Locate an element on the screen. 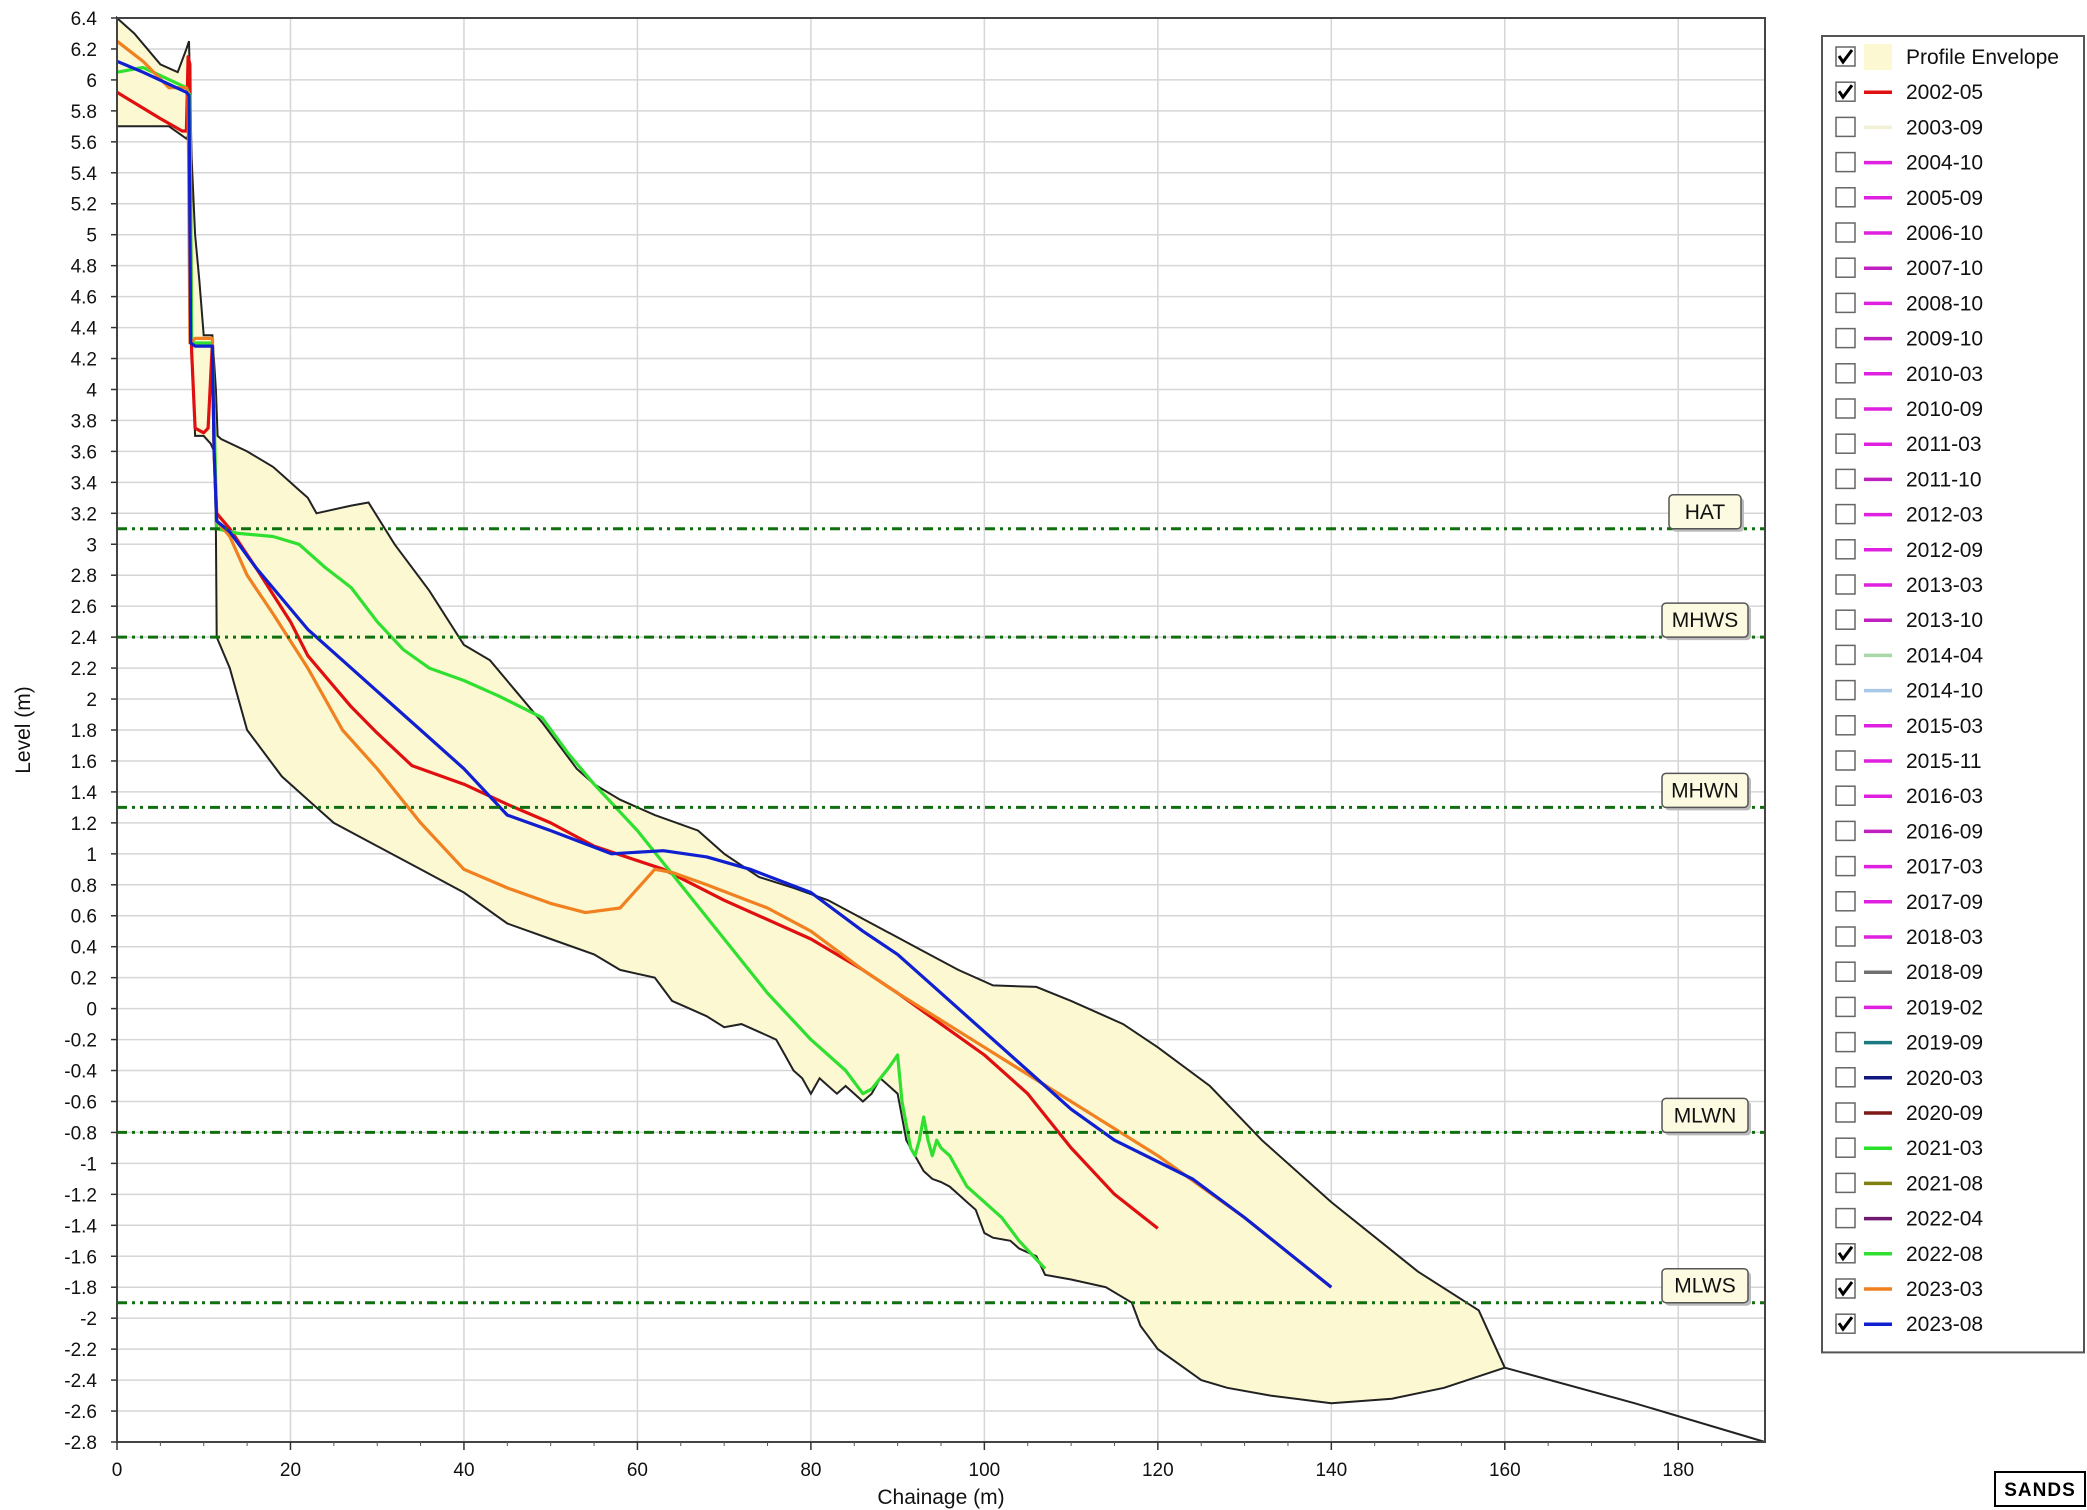 Image resolution: width=2087 pixels, height=1510 pixels. legend-item: 2011-10 is located at coordinates (1908, 479).